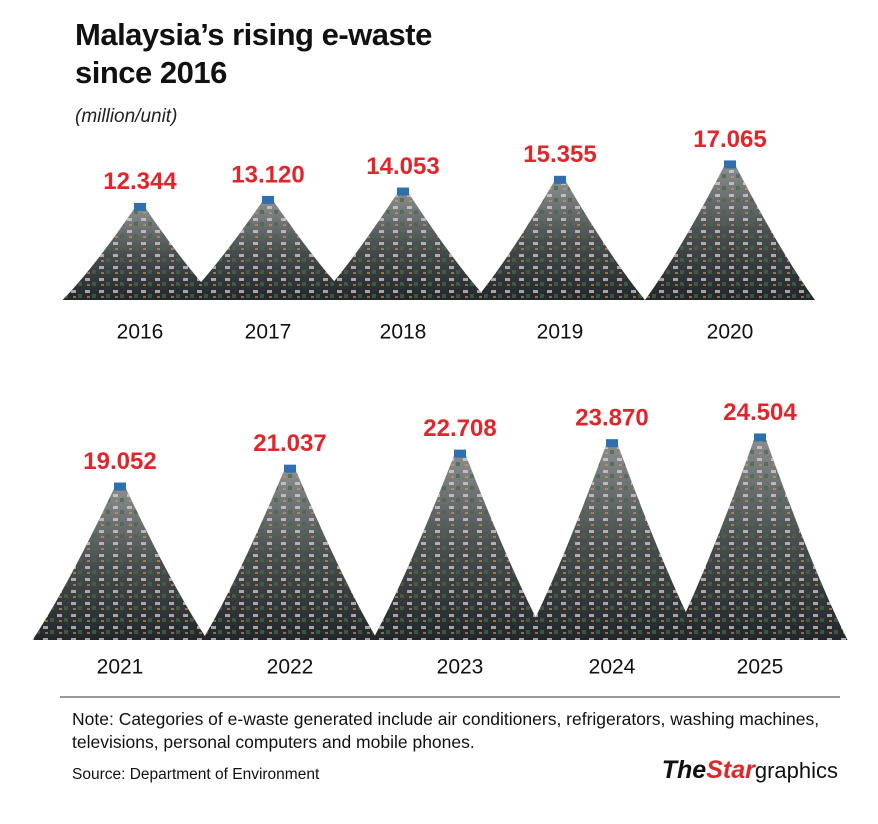 The height and width of the screenshot is (824, 878). What do you see at coordinates (140, 181) in the screenshot?
I see `value-label: 12.344` at bounding box center [140, 181].